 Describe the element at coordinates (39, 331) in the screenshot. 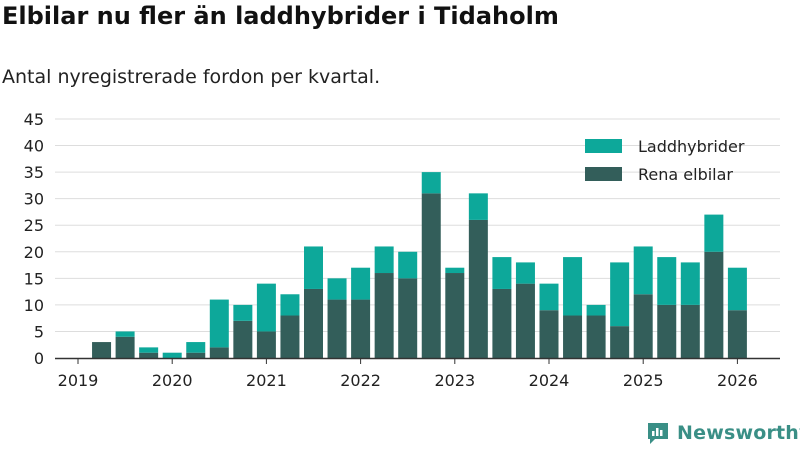

I see `y-tick-label: 5` at that location.